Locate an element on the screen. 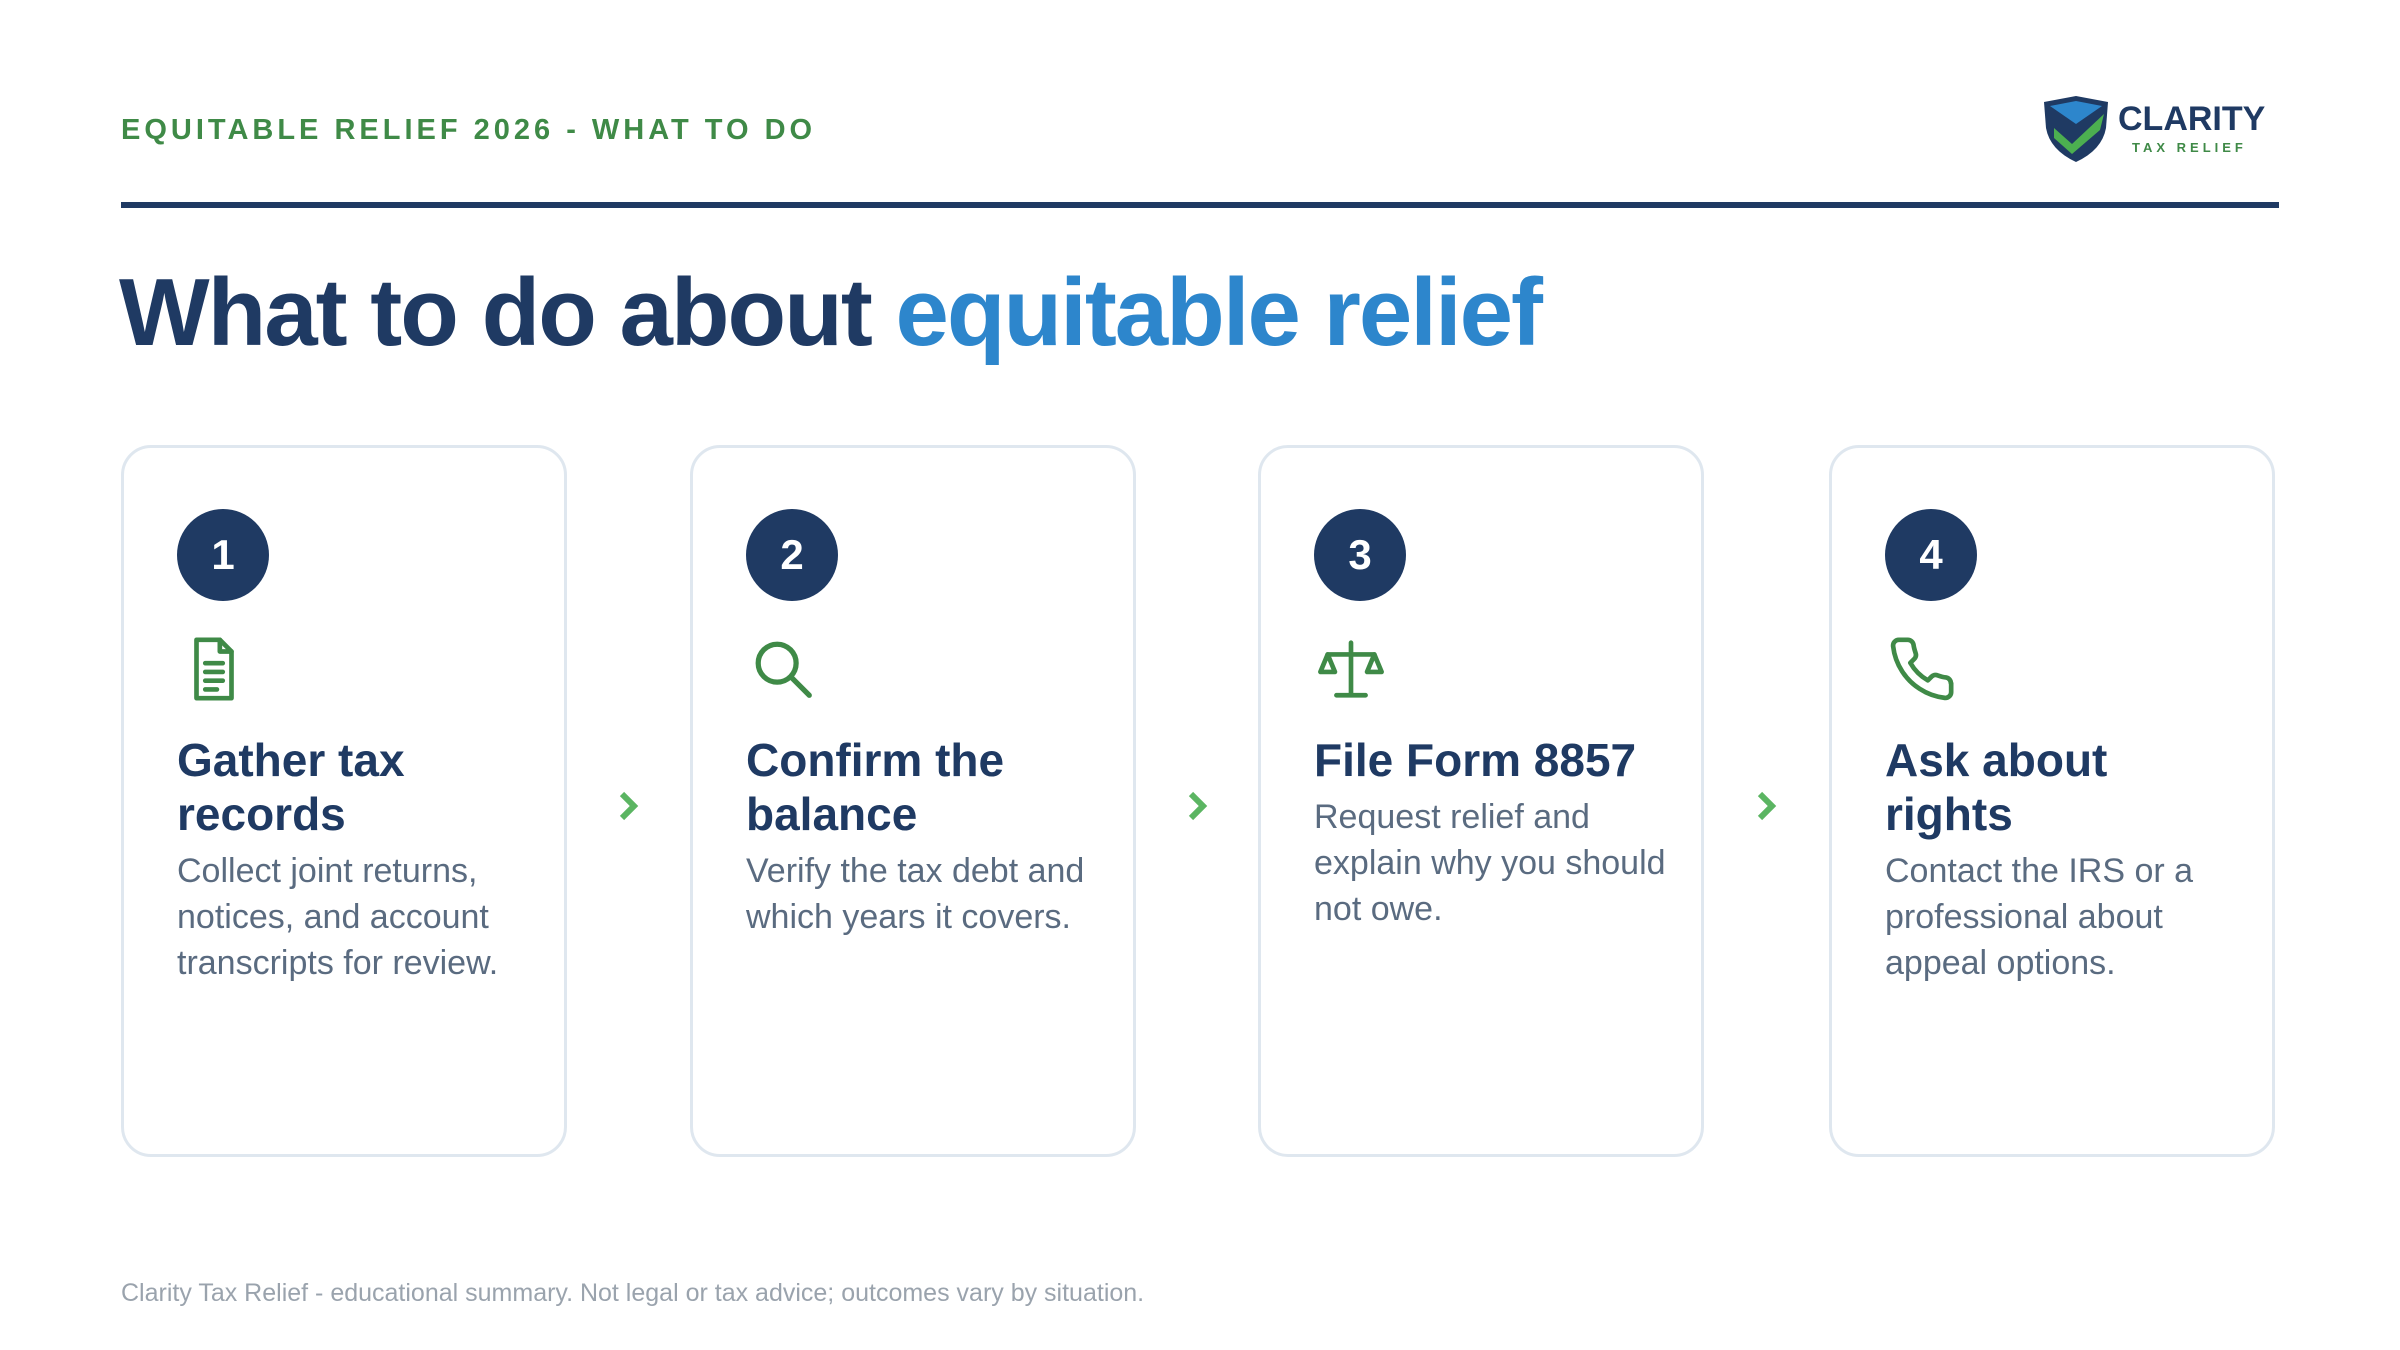 This screenshot has height=1350, width=2400. step-number: 4 is located at coordinates (1931, 555).